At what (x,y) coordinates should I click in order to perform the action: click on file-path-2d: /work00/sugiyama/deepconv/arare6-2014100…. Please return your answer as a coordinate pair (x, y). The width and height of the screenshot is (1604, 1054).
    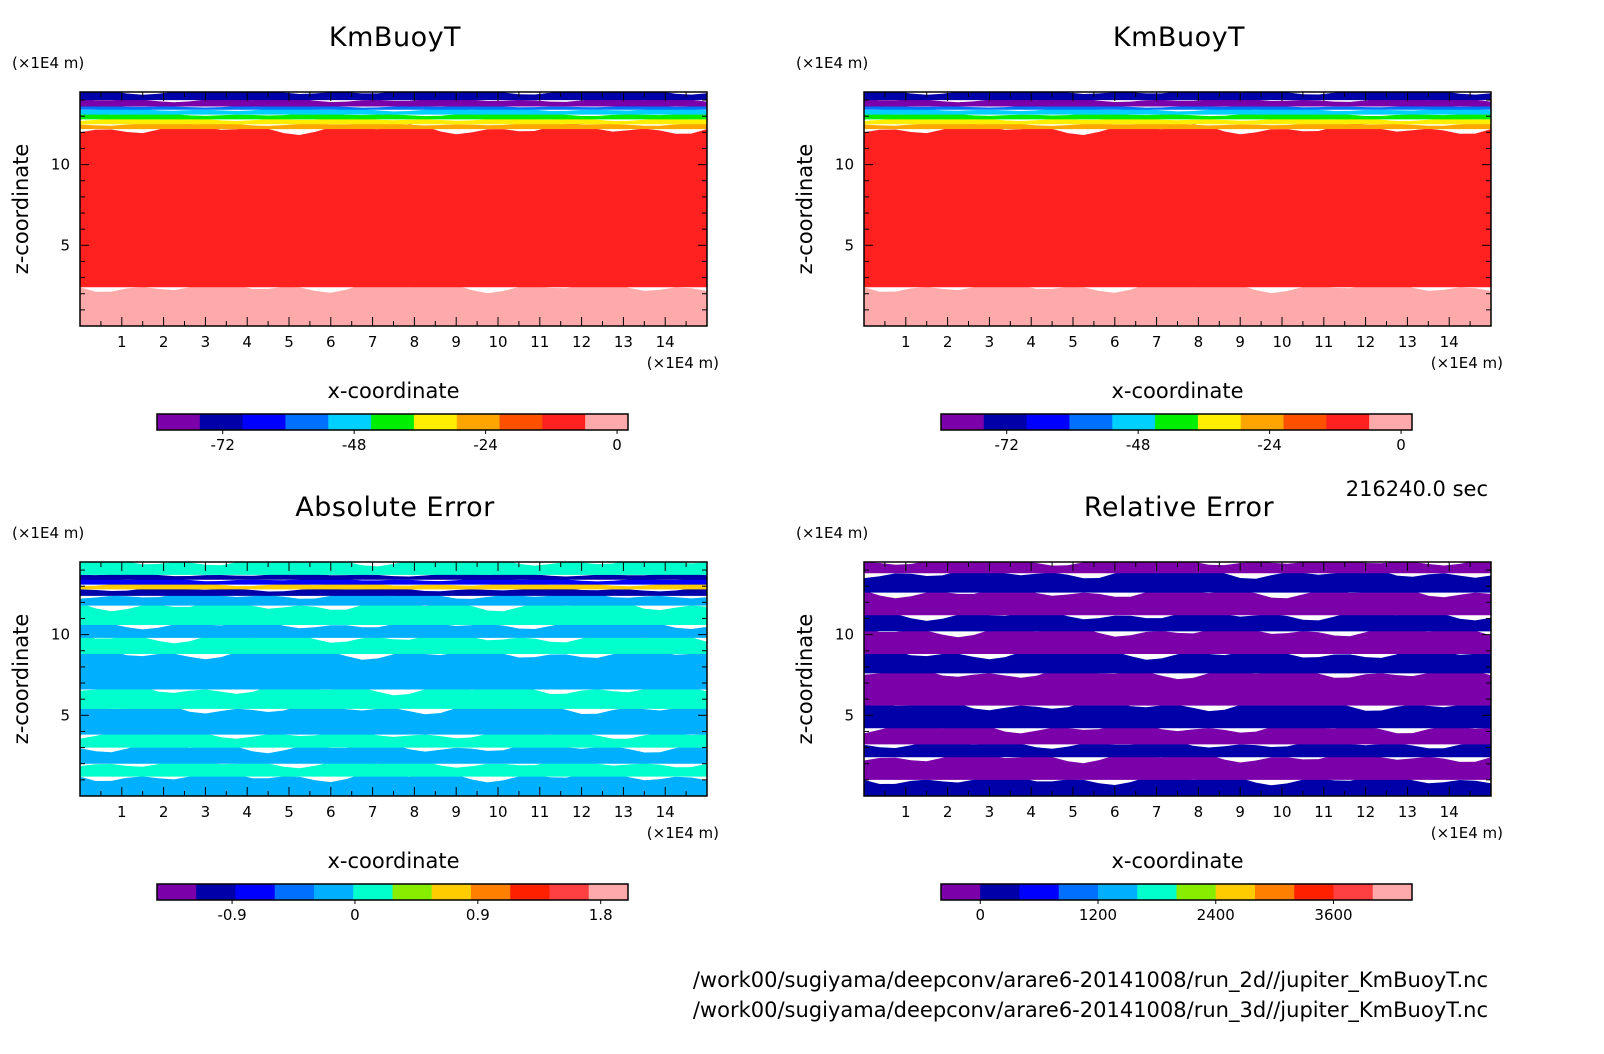
    Looking at the image, I should click on (1090, 980).